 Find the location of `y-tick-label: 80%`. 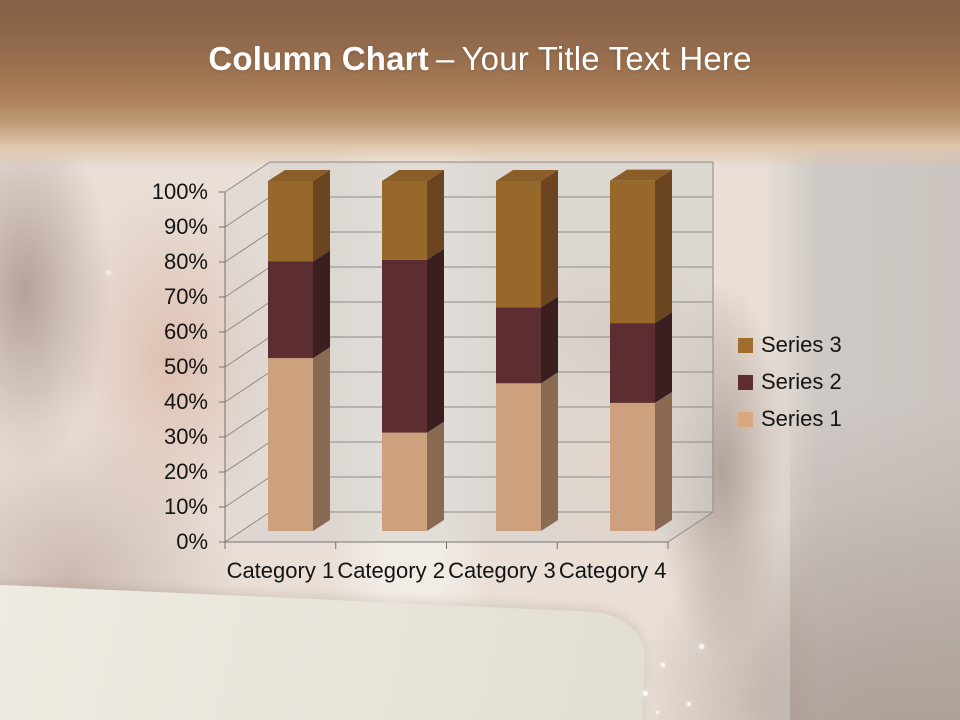

y-tick-label: 80% is located at coordinates (185, 261).